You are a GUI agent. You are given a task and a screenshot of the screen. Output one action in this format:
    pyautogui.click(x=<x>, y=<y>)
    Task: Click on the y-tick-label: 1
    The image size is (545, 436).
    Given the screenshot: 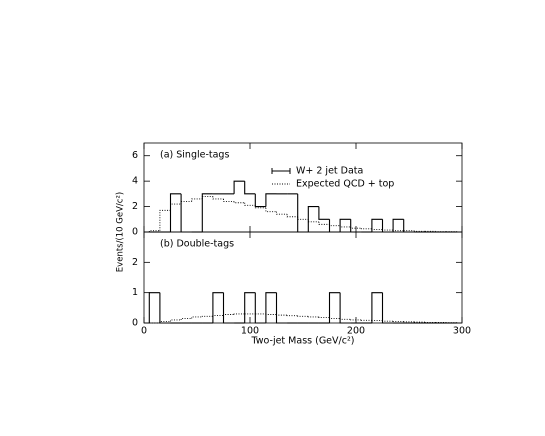 What is the action you would take?
    pyautogui.click(x=135, y=292)
    